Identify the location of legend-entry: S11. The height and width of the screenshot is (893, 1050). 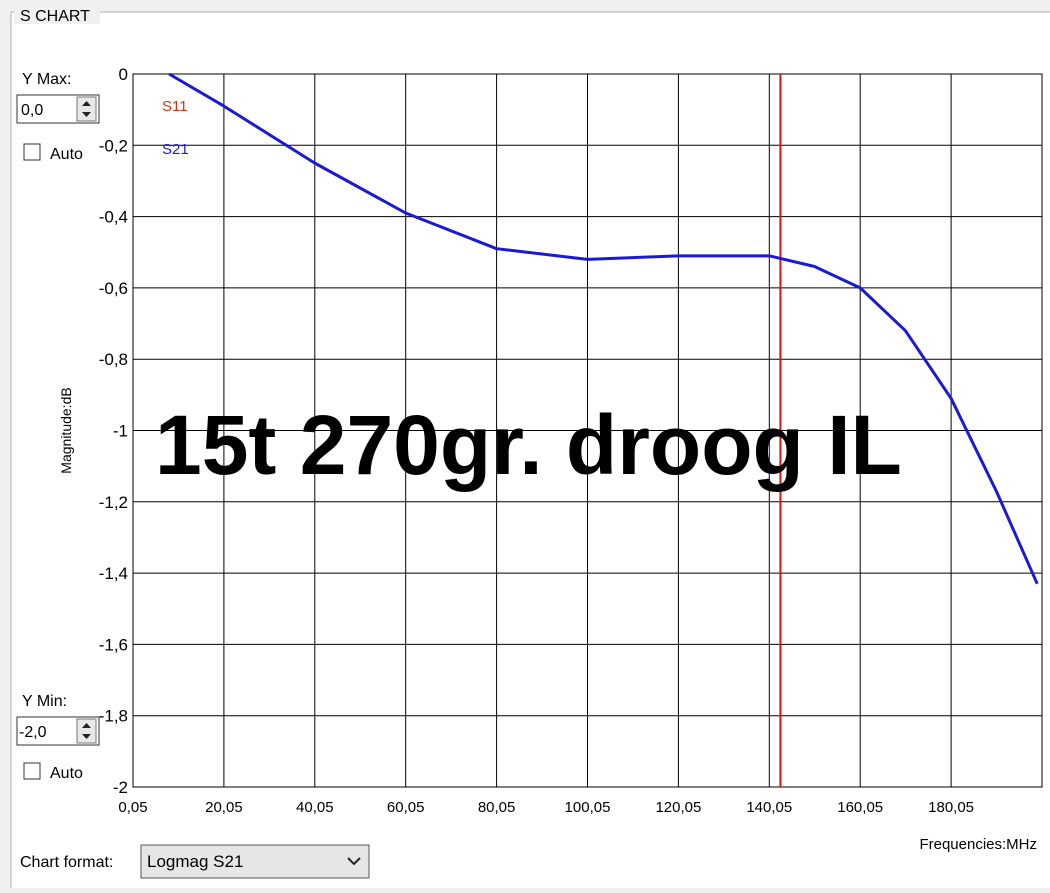
(175, 106).